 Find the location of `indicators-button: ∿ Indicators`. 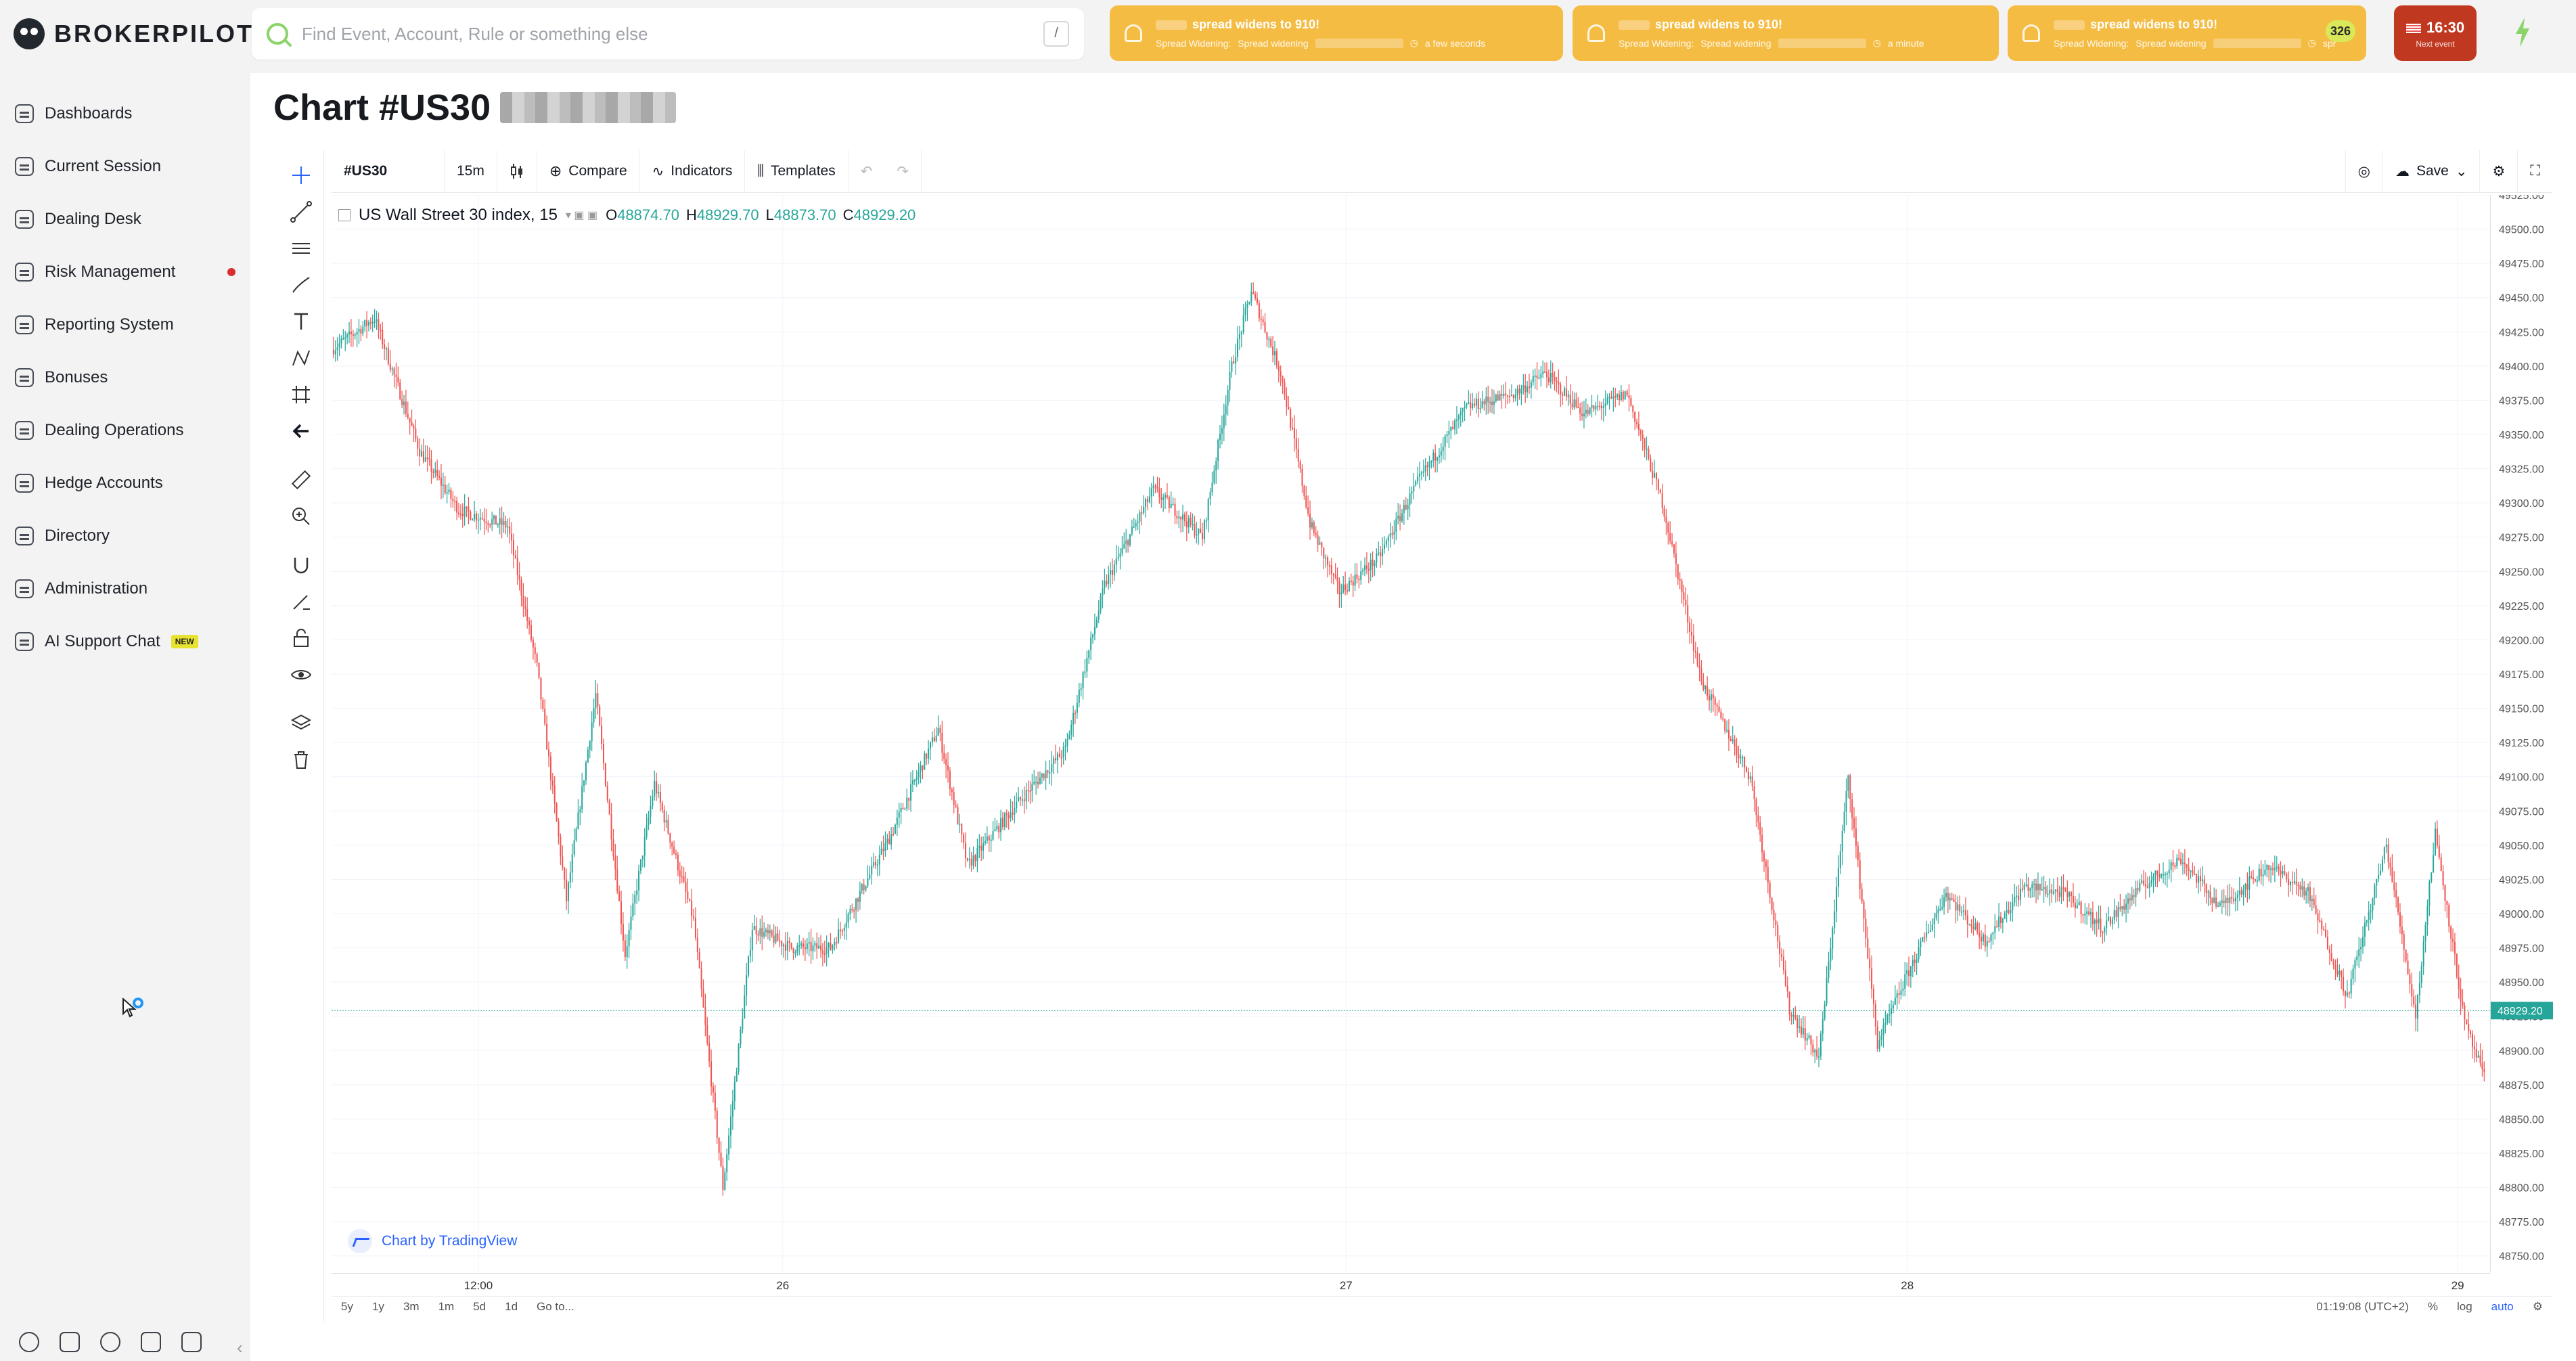

indicators-button: ∿ Indicators is located at coordinates (693, 171).